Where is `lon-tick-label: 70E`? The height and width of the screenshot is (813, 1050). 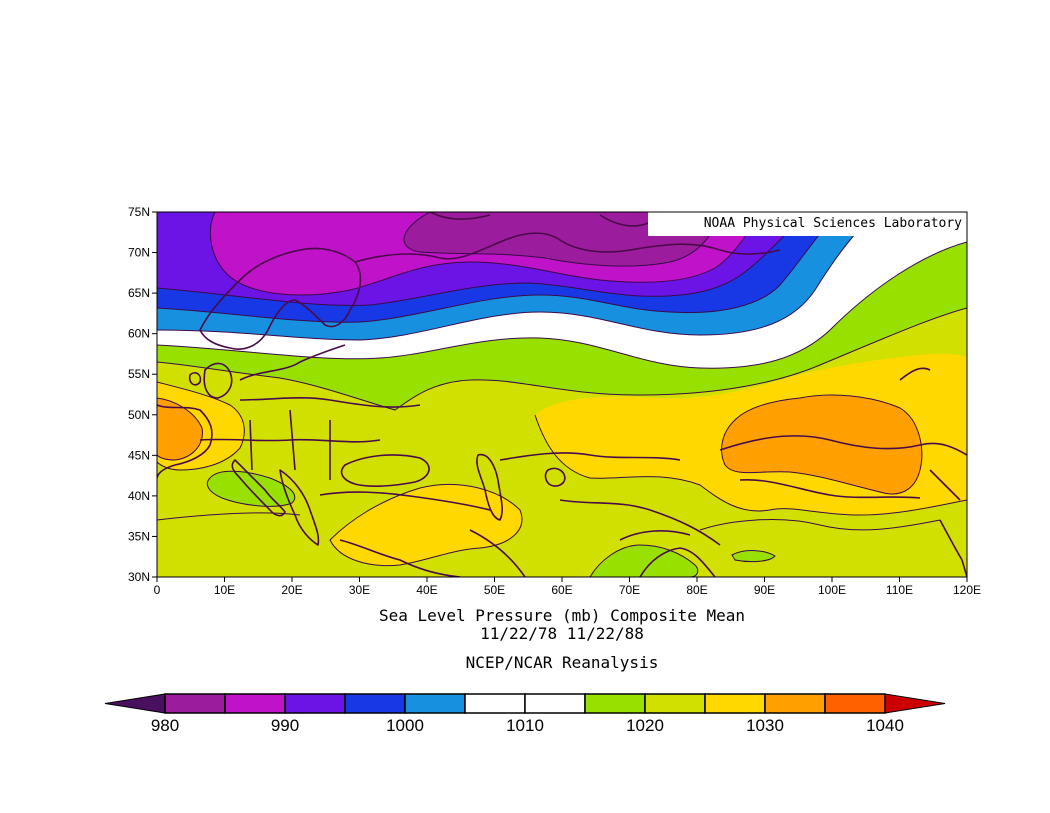
lon-tick-label: 70E is located at coordinates (629, 590).